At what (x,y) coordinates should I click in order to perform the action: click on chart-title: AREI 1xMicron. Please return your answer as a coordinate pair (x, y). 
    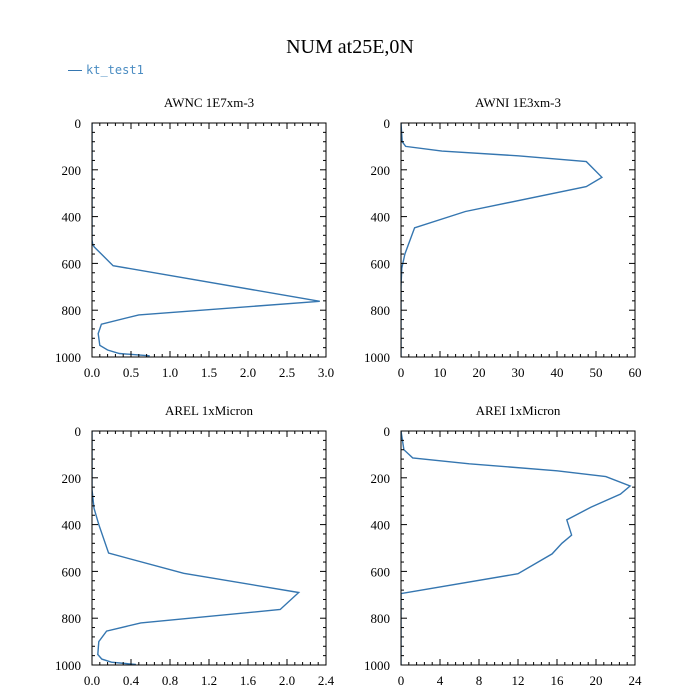
    Looking at the image, I should click on (518, 410).